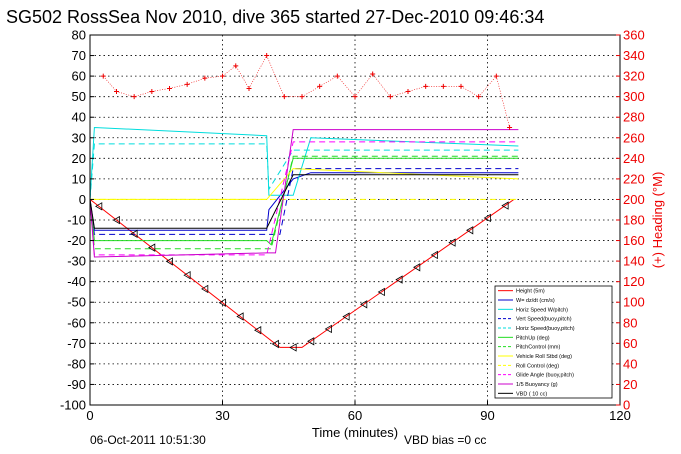 The width and height of the screenshot is (681, 454). I want to click on y-tick-label-left: -20, so click(76, 240).